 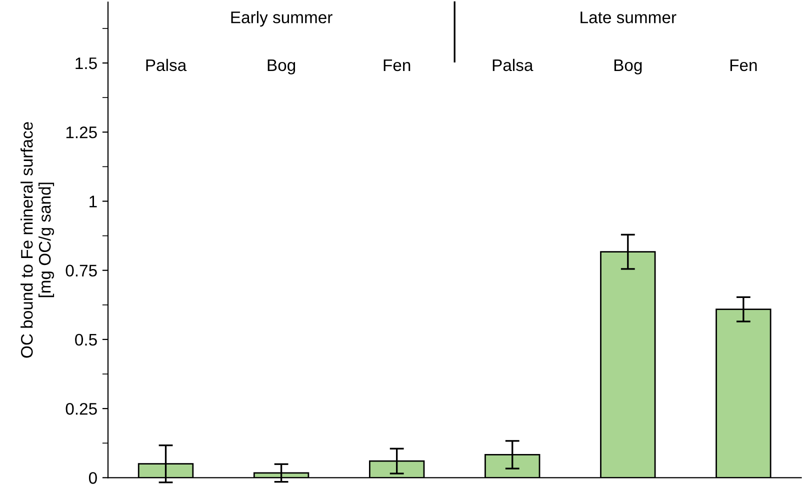 What do you see at coordinates (86, 64) in the screenshot?
I see `y-tick-label: 1.5` at bounding box center [86, 64].